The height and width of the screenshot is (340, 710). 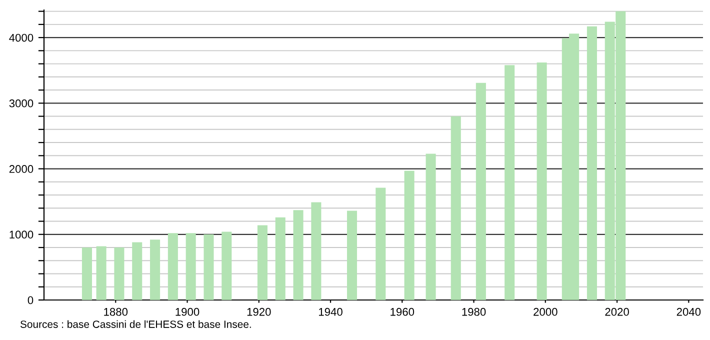 I want to click on x-tick-label: 1940, so click(x=330, y=312).